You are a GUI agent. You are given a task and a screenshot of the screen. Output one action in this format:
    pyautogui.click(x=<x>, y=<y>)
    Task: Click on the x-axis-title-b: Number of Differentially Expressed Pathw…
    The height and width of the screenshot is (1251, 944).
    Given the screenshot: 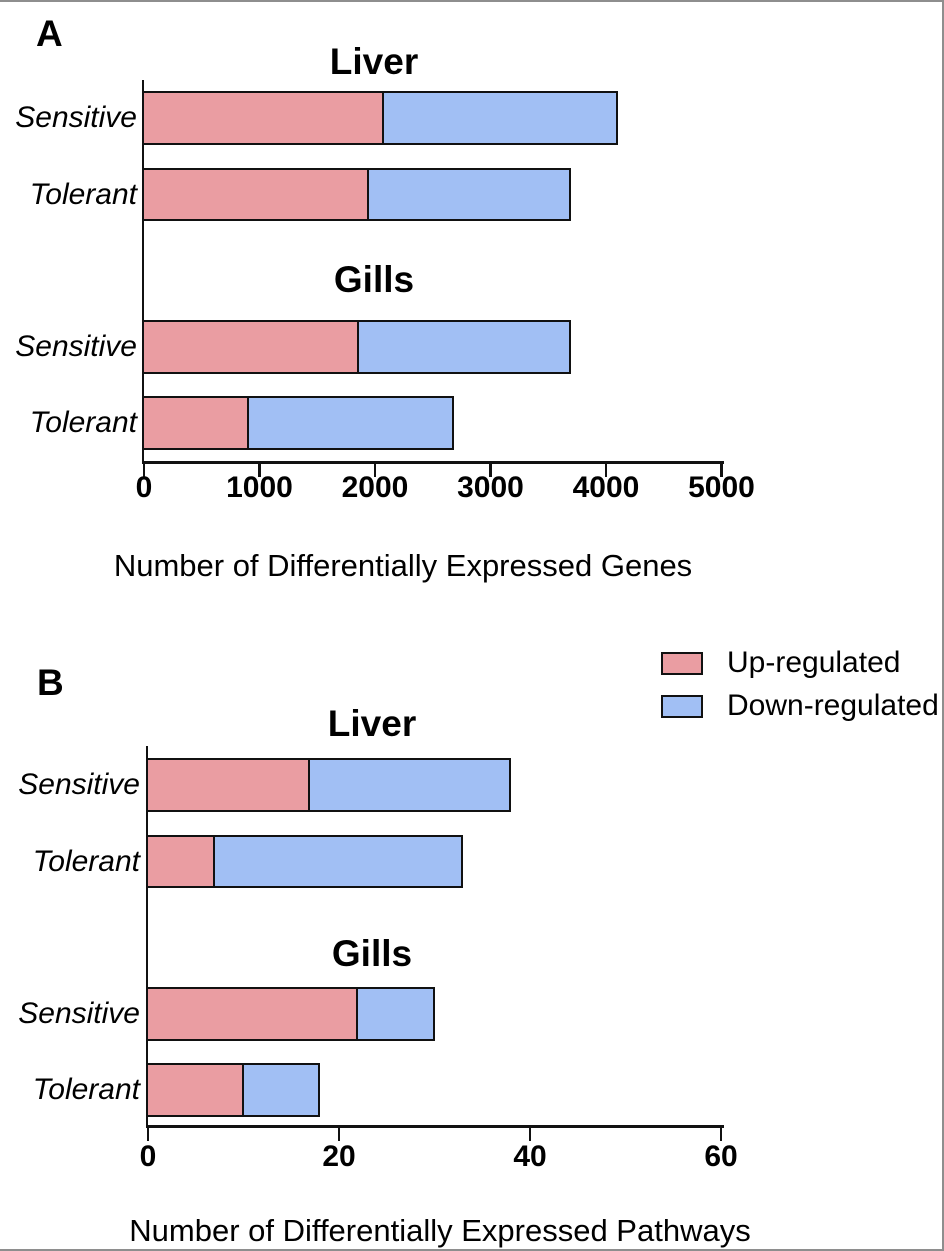 What is the action you would take?
    pyautogui.click(x=440, y=1230)
    